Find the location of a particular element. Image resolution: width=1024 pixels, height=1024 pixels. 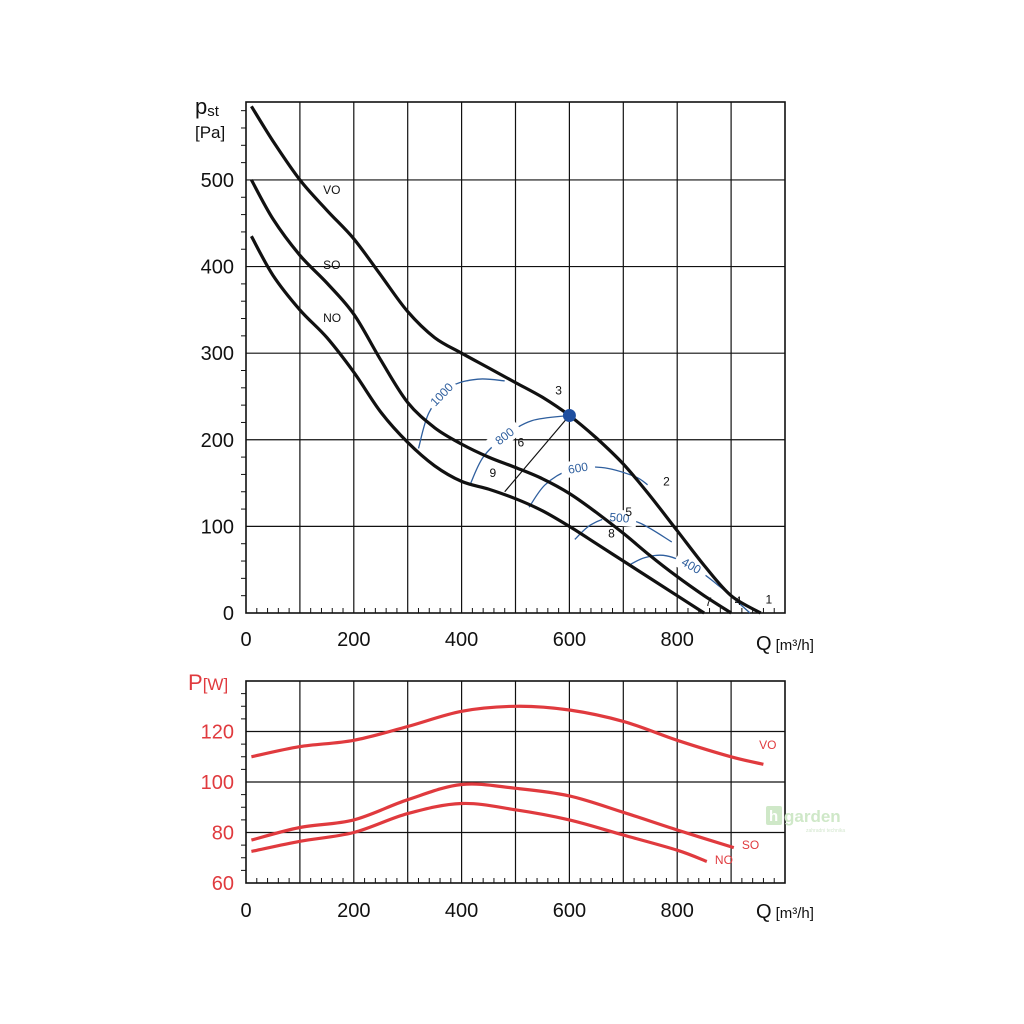

operating-point-marker is located at coordinates (569, 416).